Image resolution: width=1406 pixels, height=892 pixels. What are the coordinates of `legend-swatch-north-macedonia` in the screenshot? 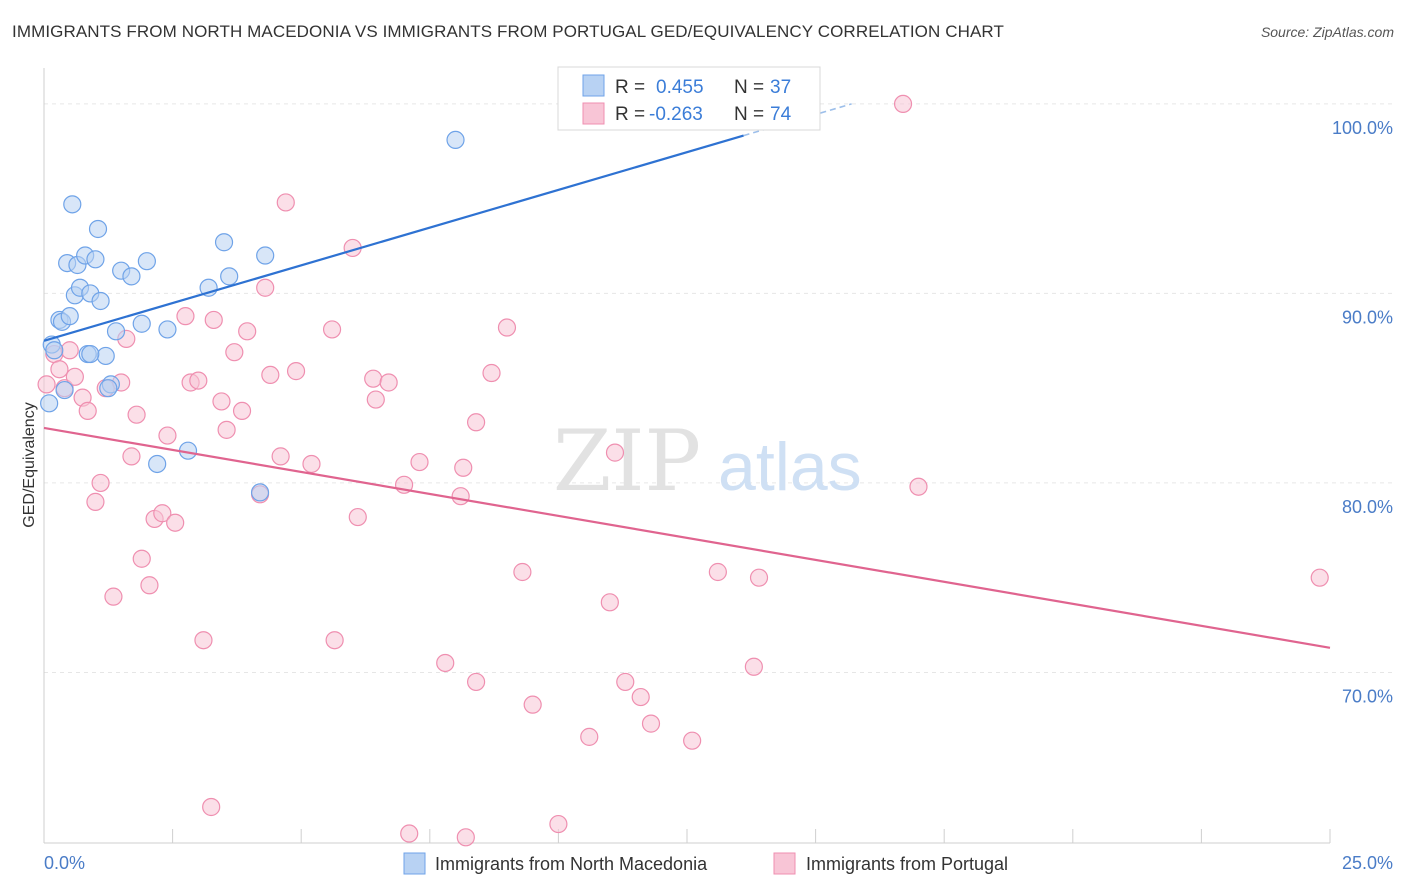 It's located at (414, 863).